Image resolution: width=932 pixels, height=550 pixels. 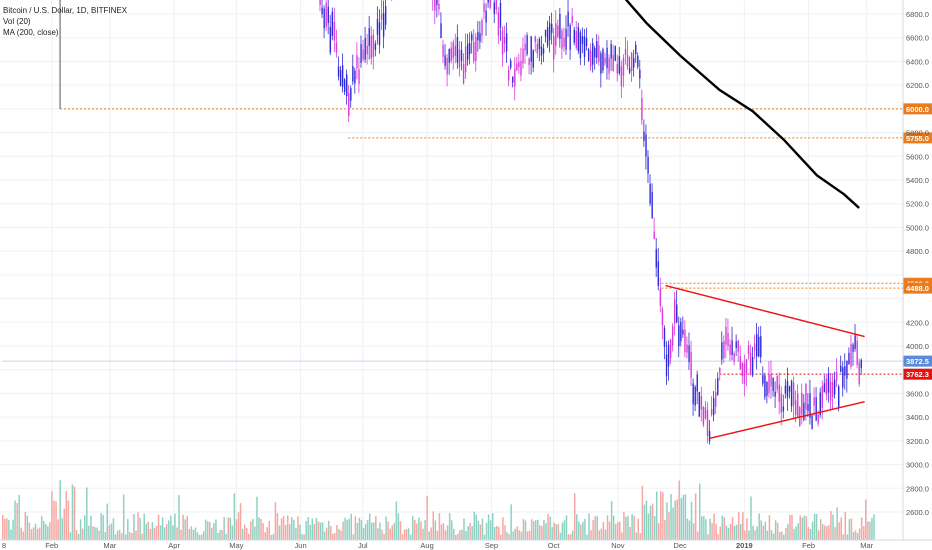 I want to click on price-tick-label: 3400.0, so click(x=917, y=417).